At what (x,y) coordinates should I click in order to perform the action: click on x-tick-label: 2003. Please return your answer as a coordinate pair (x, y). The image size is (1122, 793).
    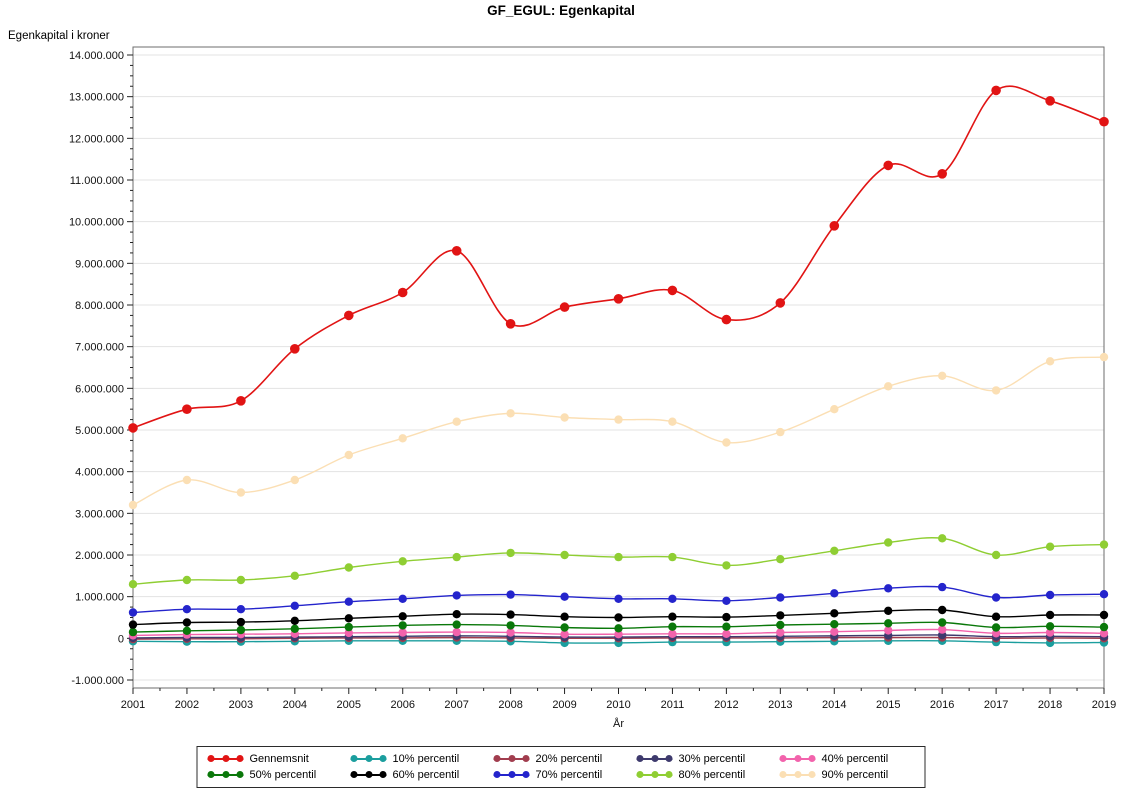
    Looking at the image, I should click on (241, 705).